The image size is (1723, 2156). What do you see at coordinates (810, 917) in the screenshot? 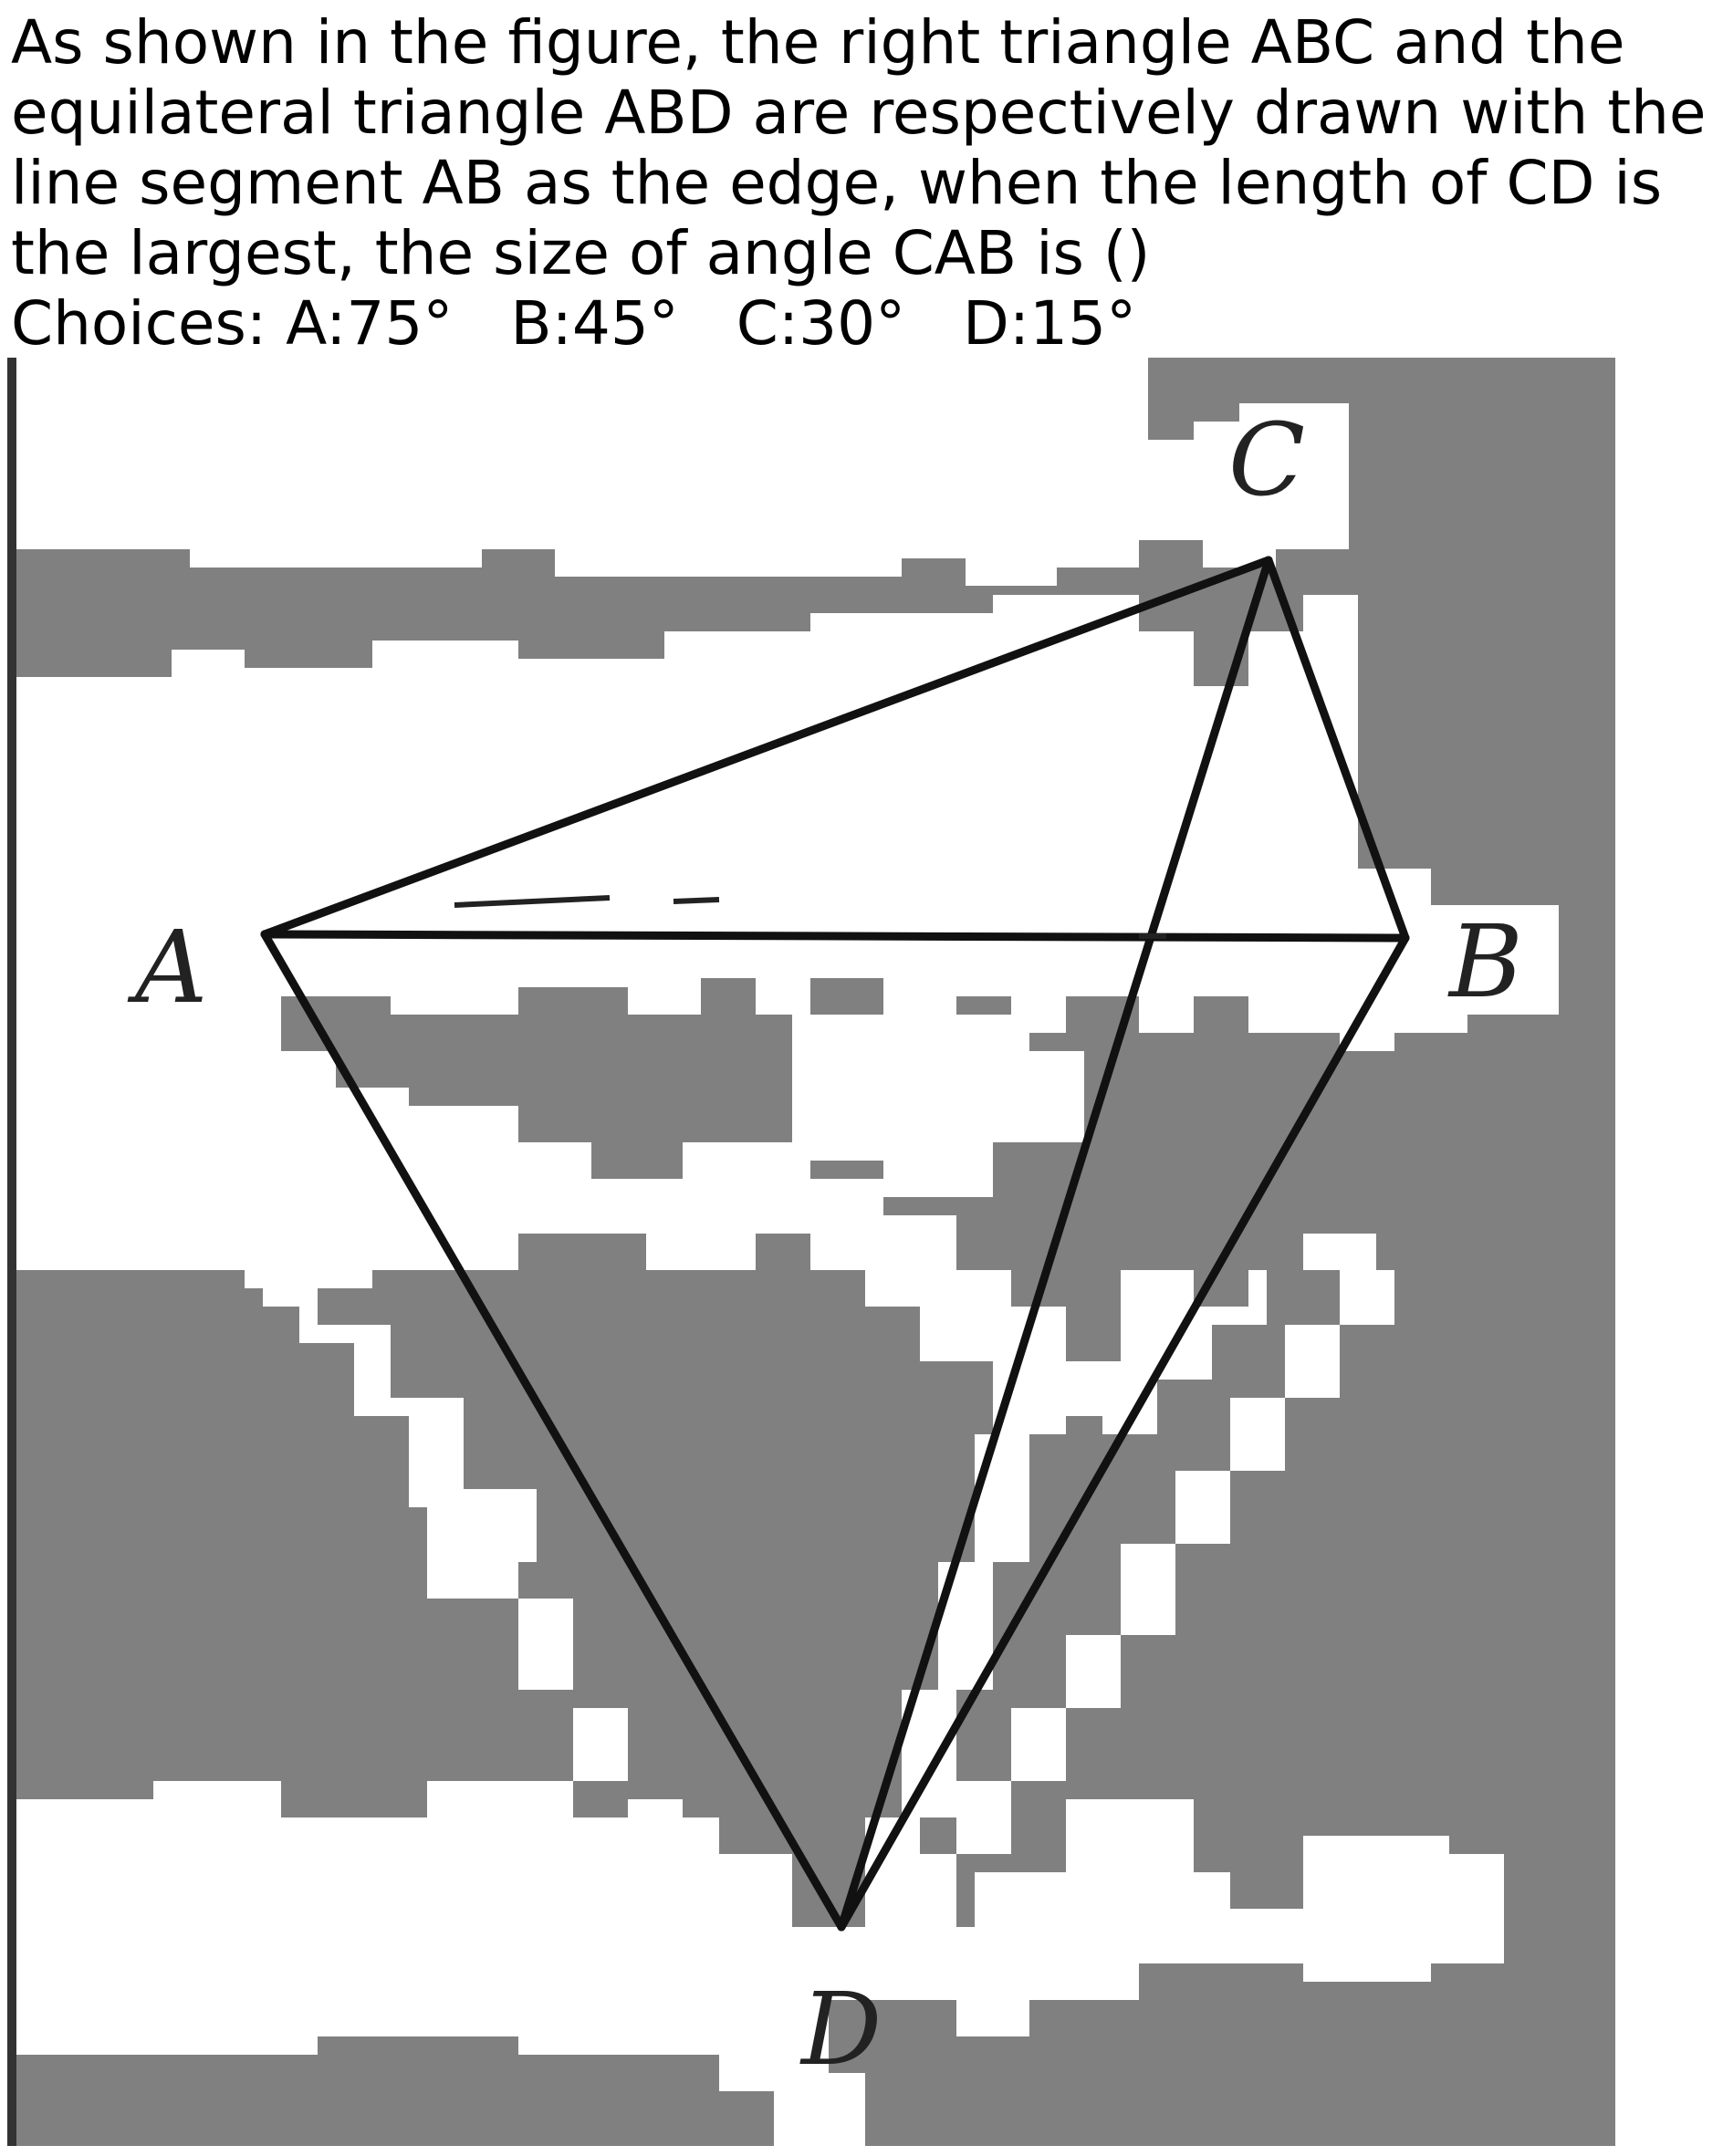
I see `dash-marks` at bounding box center [810, 917].